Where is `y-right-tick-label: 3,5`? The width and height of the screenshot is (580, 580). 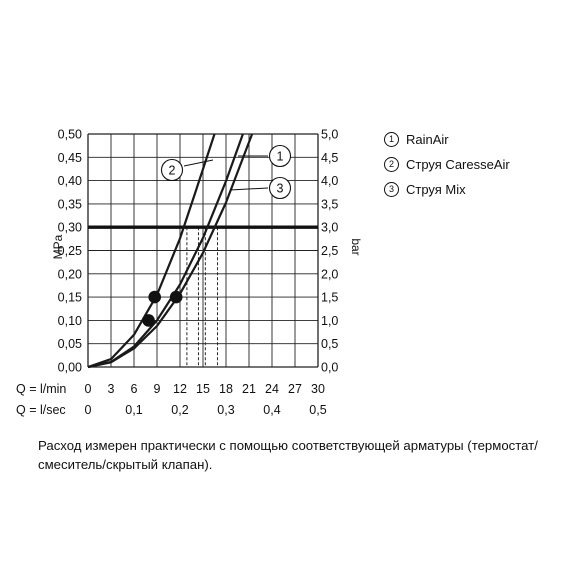
y-right-tick-label: 3,5 is located at coordinates (329, 204).